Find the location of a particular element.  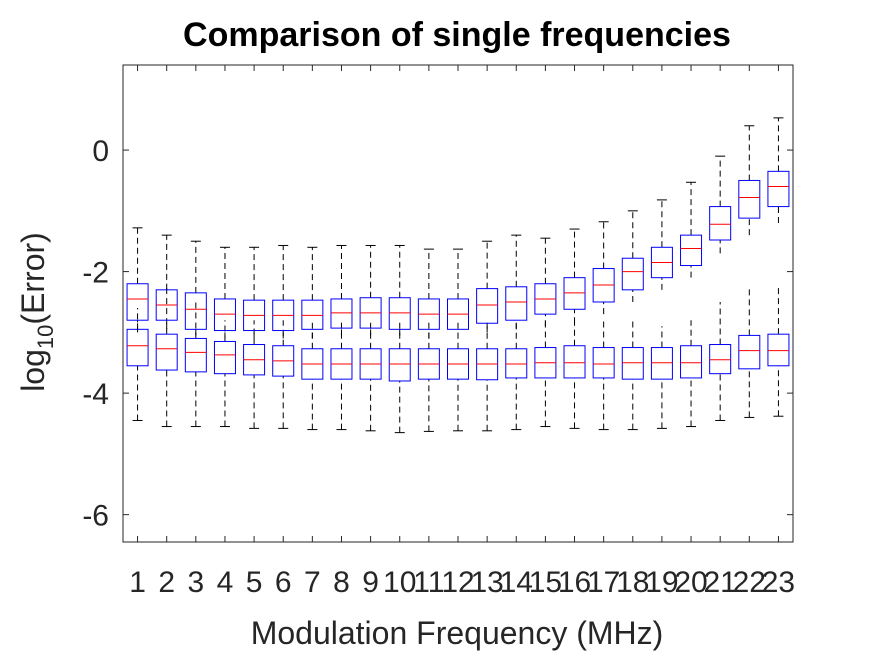

x-tick-label: 1 is located at coordinates (137, 582).